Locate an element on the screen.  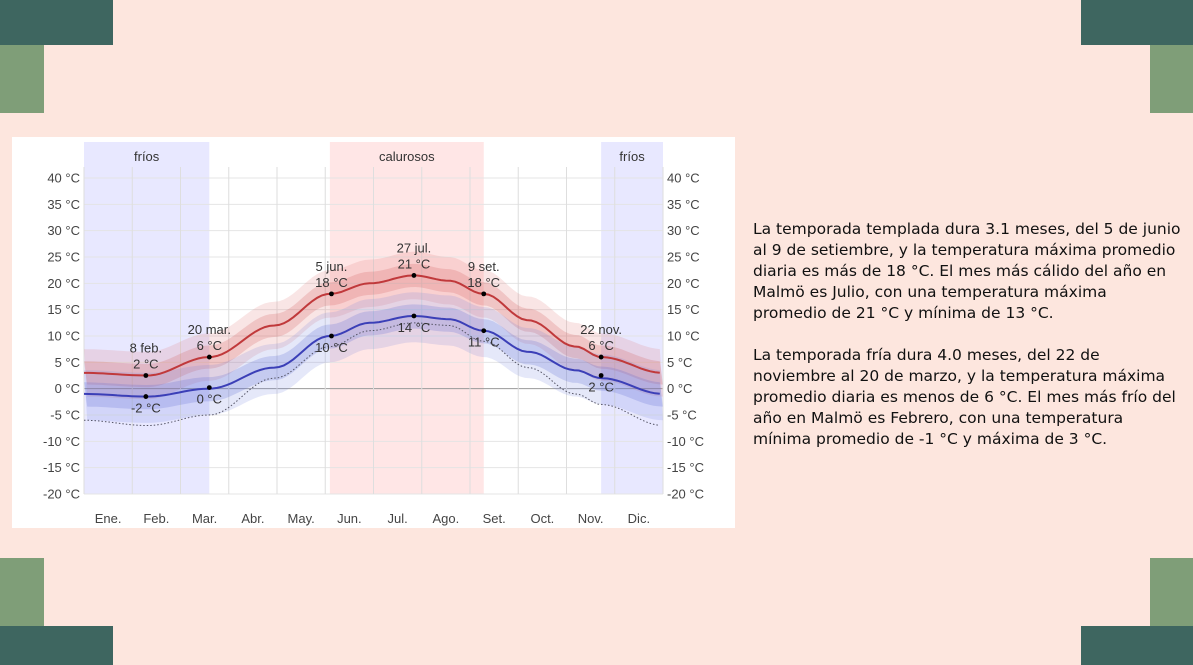
annotation-date-2: 20 mar. is located at coordinates (209, 329).